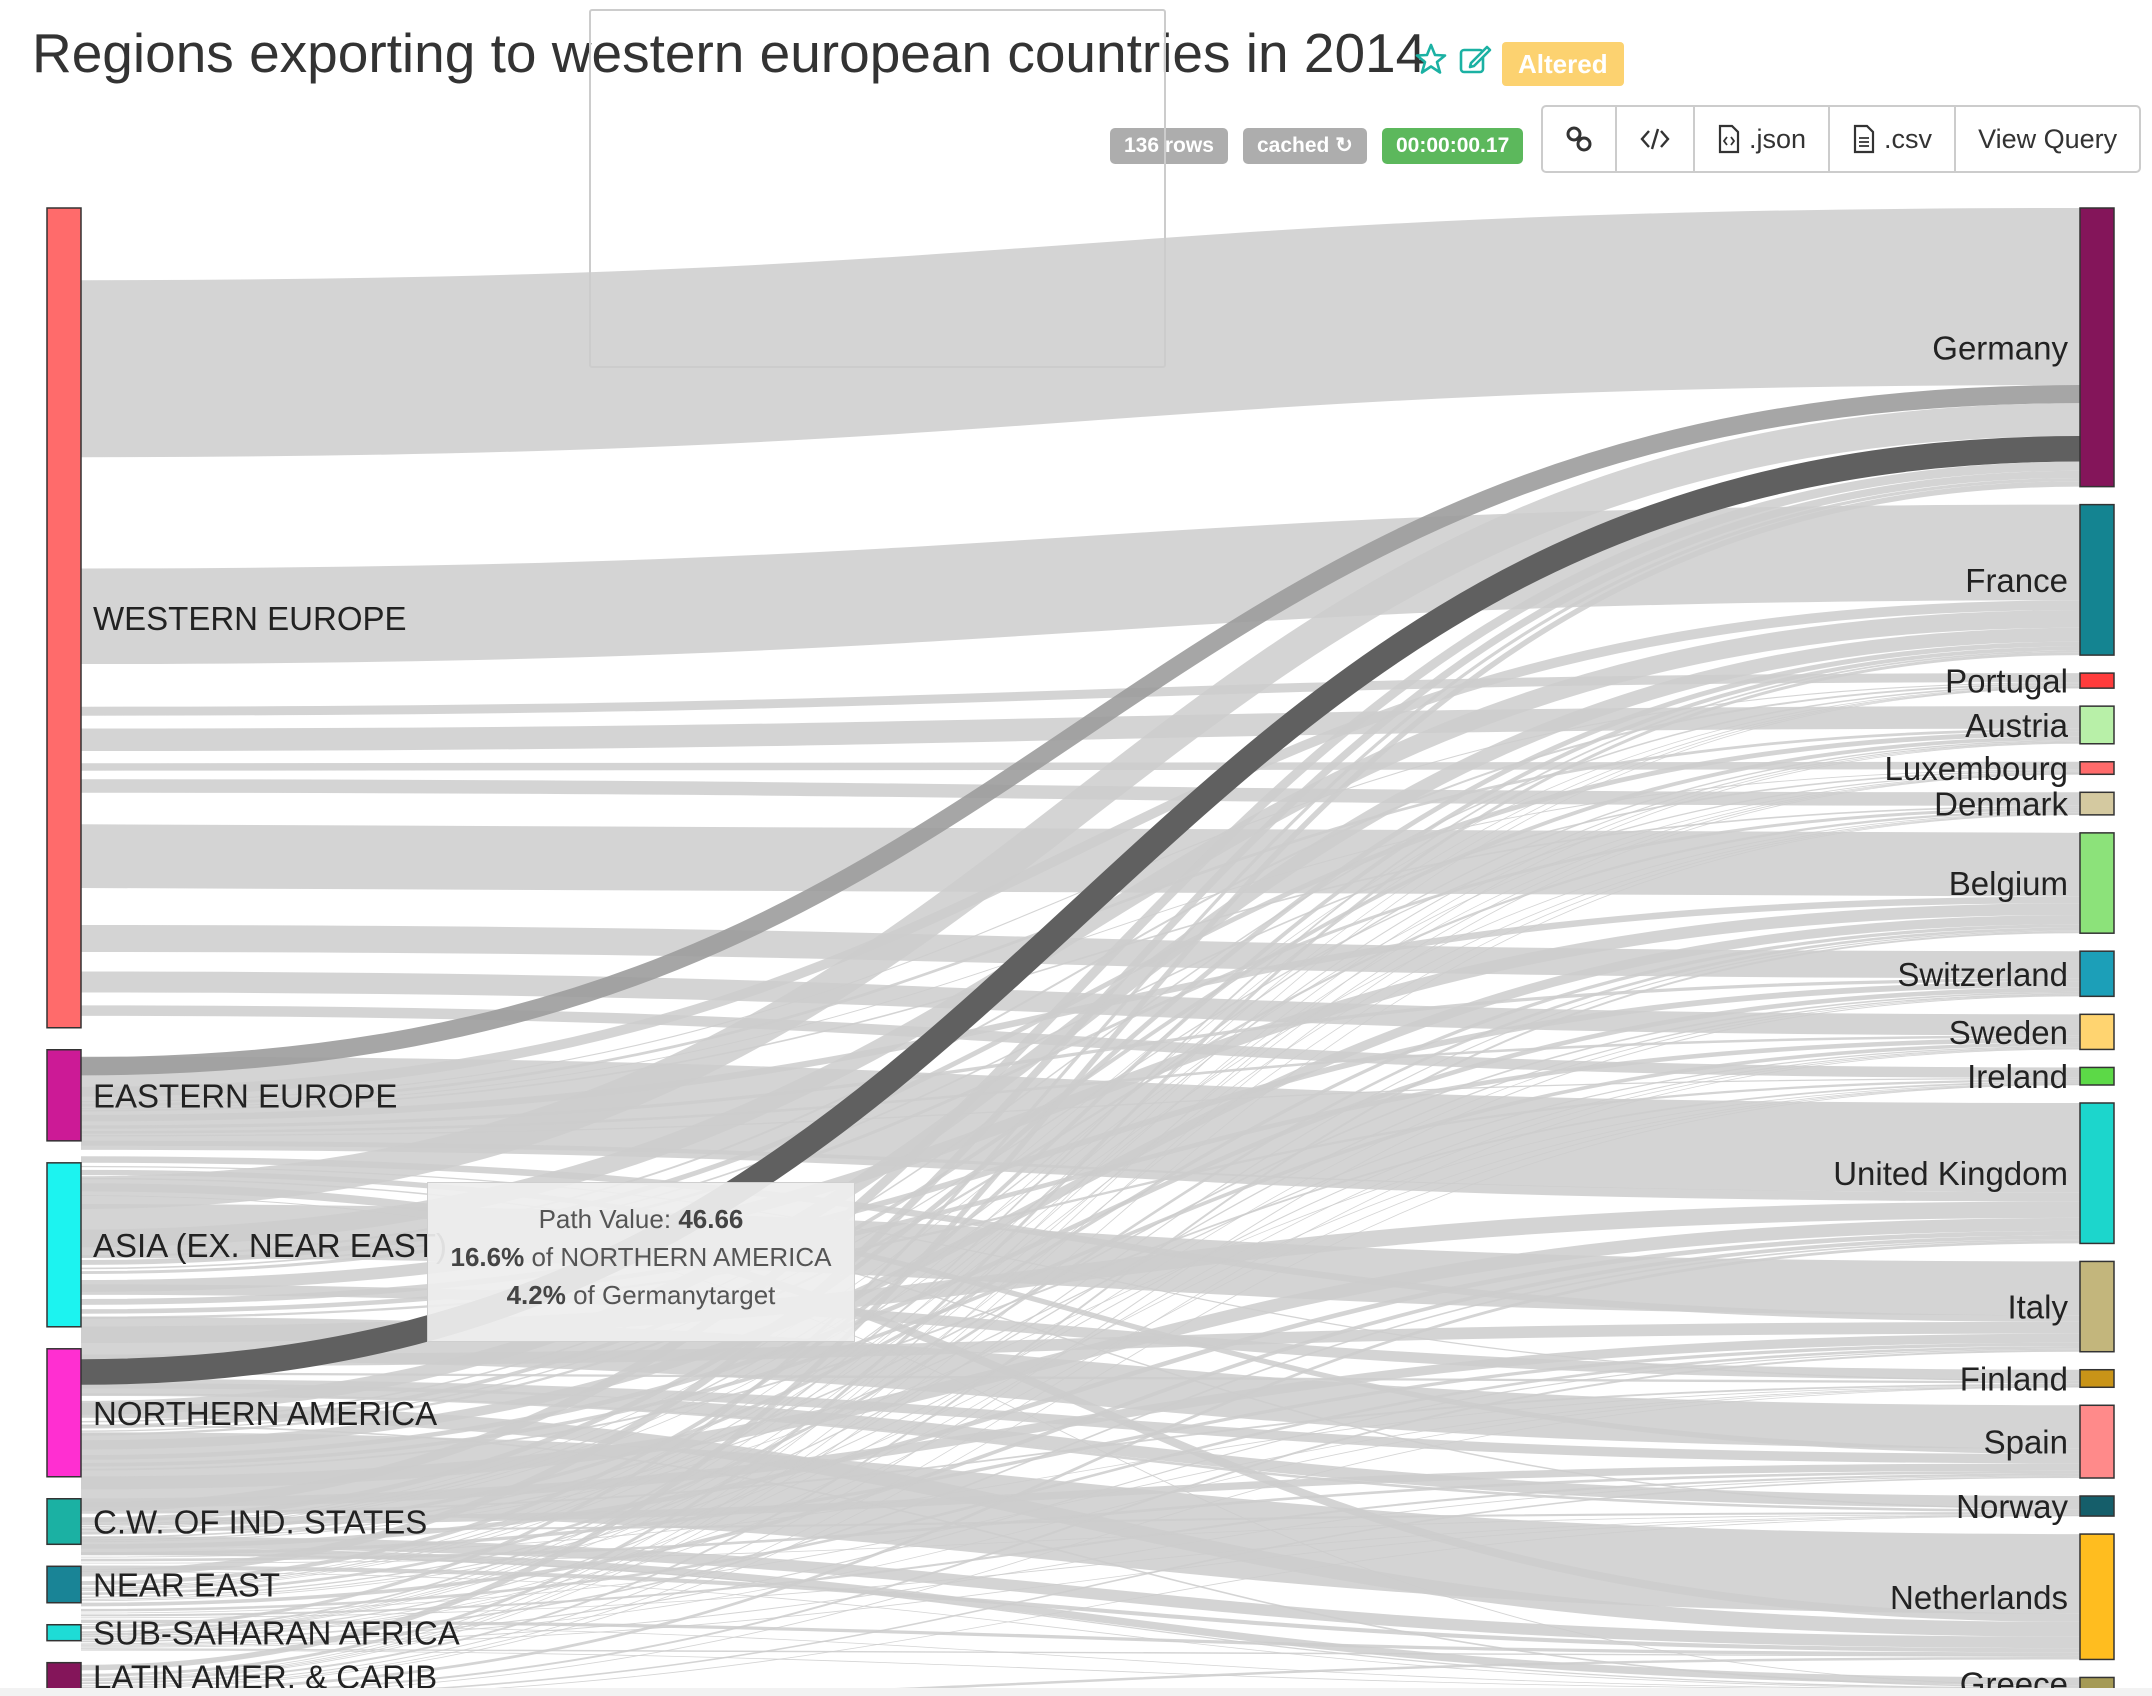 The width and height of the screenshot is (2152, 1696). I want to click on sankey-link-western-europe-to-spain, so click(1080, 1382).